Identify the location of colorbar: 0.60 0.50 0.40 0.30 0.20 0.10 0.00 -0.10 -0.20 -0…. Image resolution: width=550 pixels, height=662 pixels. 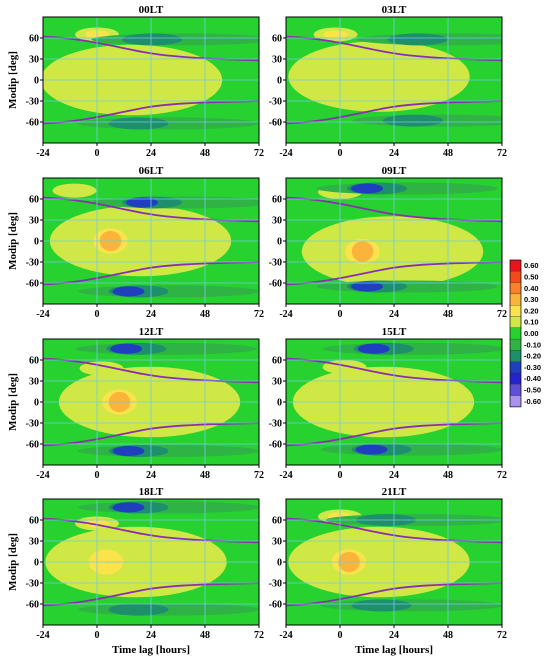
(525, 333).